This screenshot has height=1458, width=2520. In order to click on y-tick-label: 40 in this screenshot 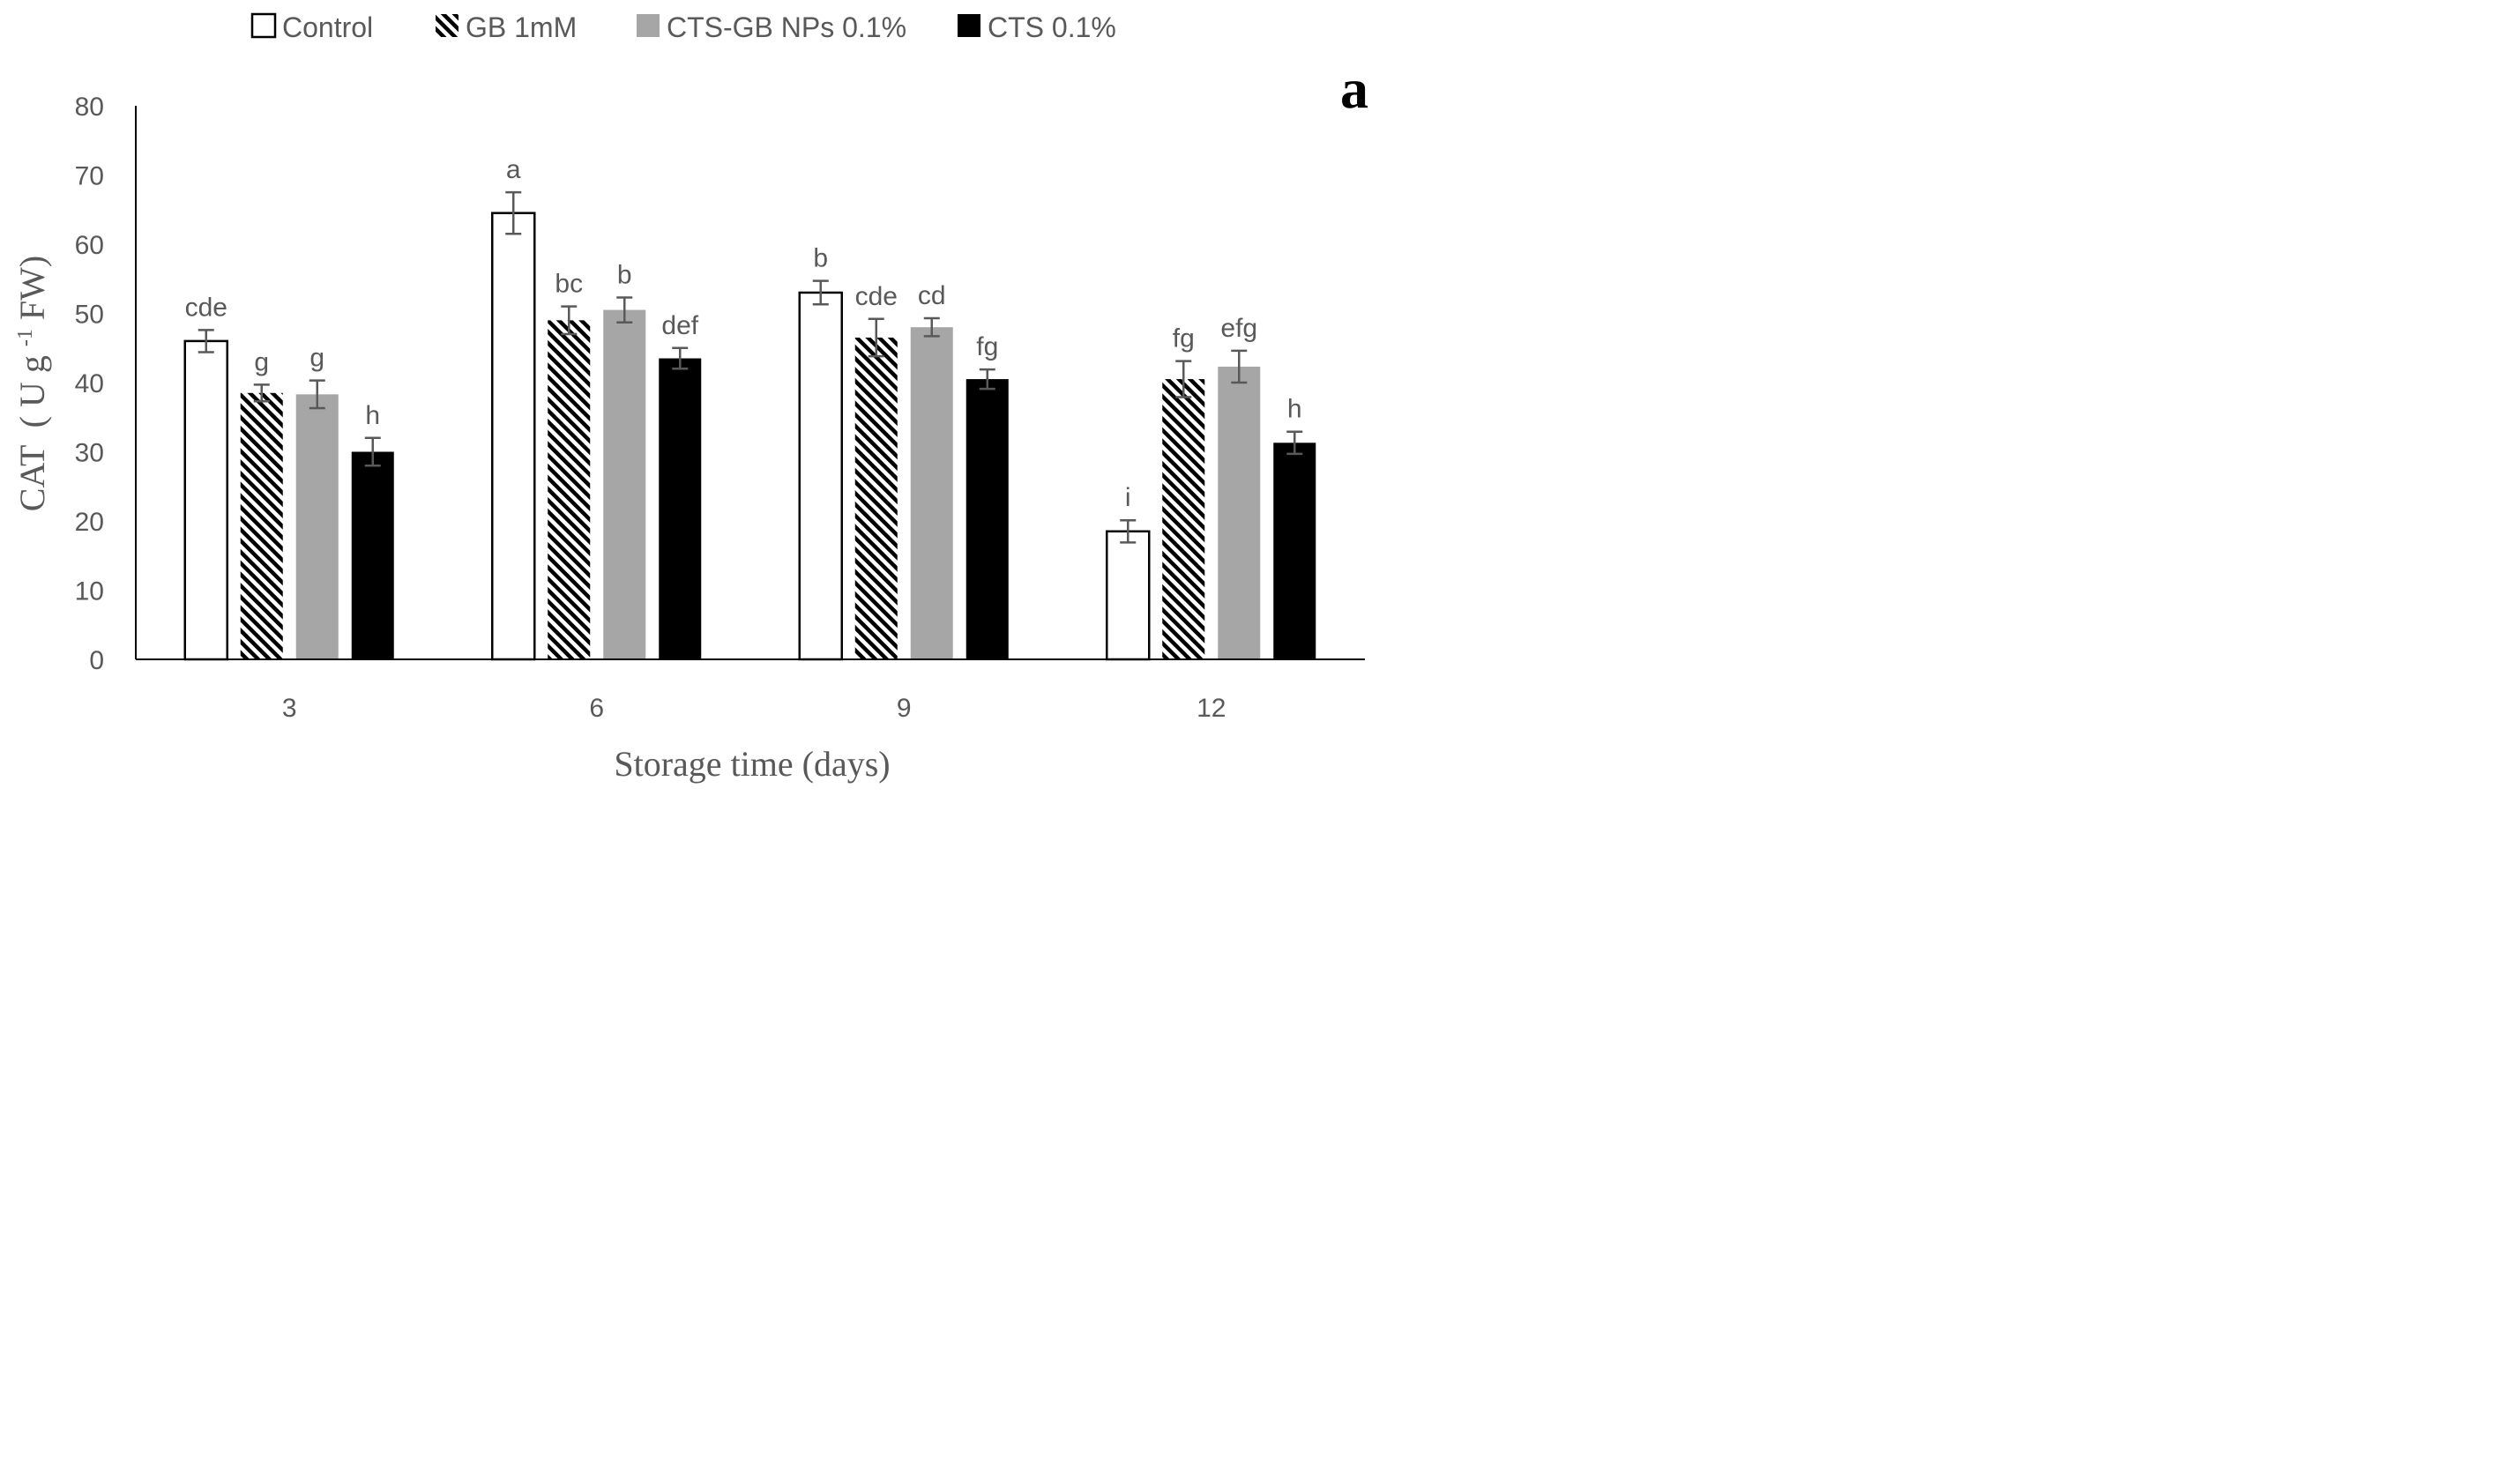, I will do `click(89, 383)`.